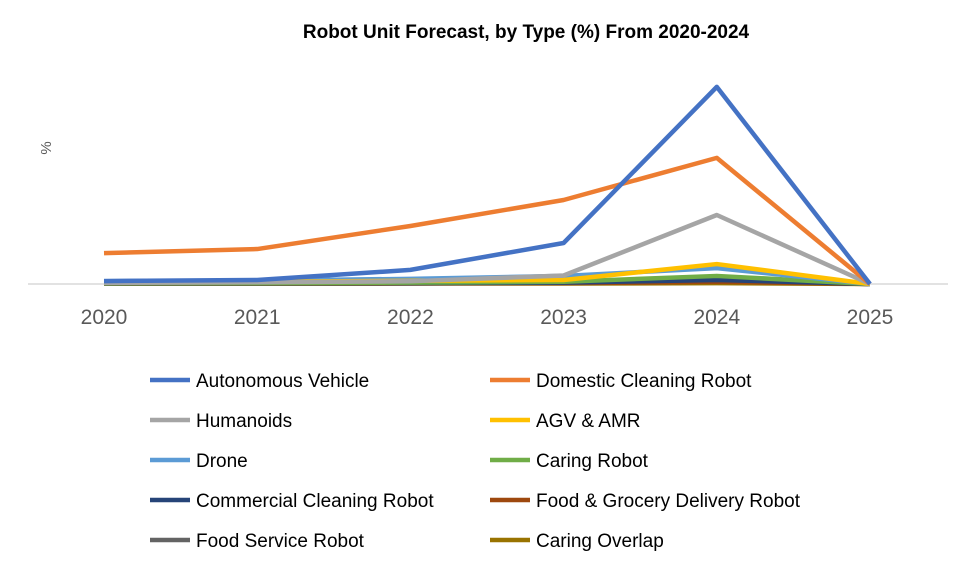 The image size is (970, 570). What do you see at coordinates (592, 461) in the screenshot?
I see `legend-label: Caring Robot` at bounding box center [592, 461].